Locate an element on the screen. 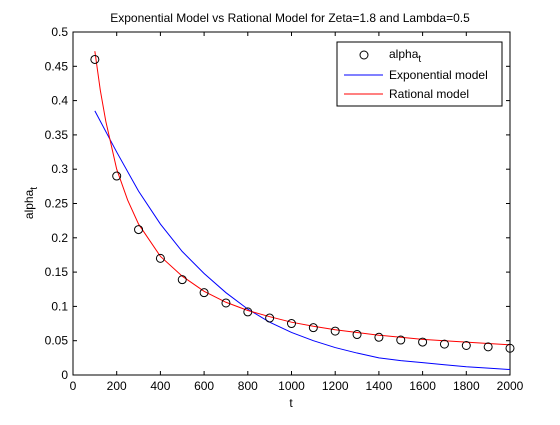 Image resolution: width=560 pixels, height=425 pixels. x-axis-label: t is located at coordinates (291, 403).